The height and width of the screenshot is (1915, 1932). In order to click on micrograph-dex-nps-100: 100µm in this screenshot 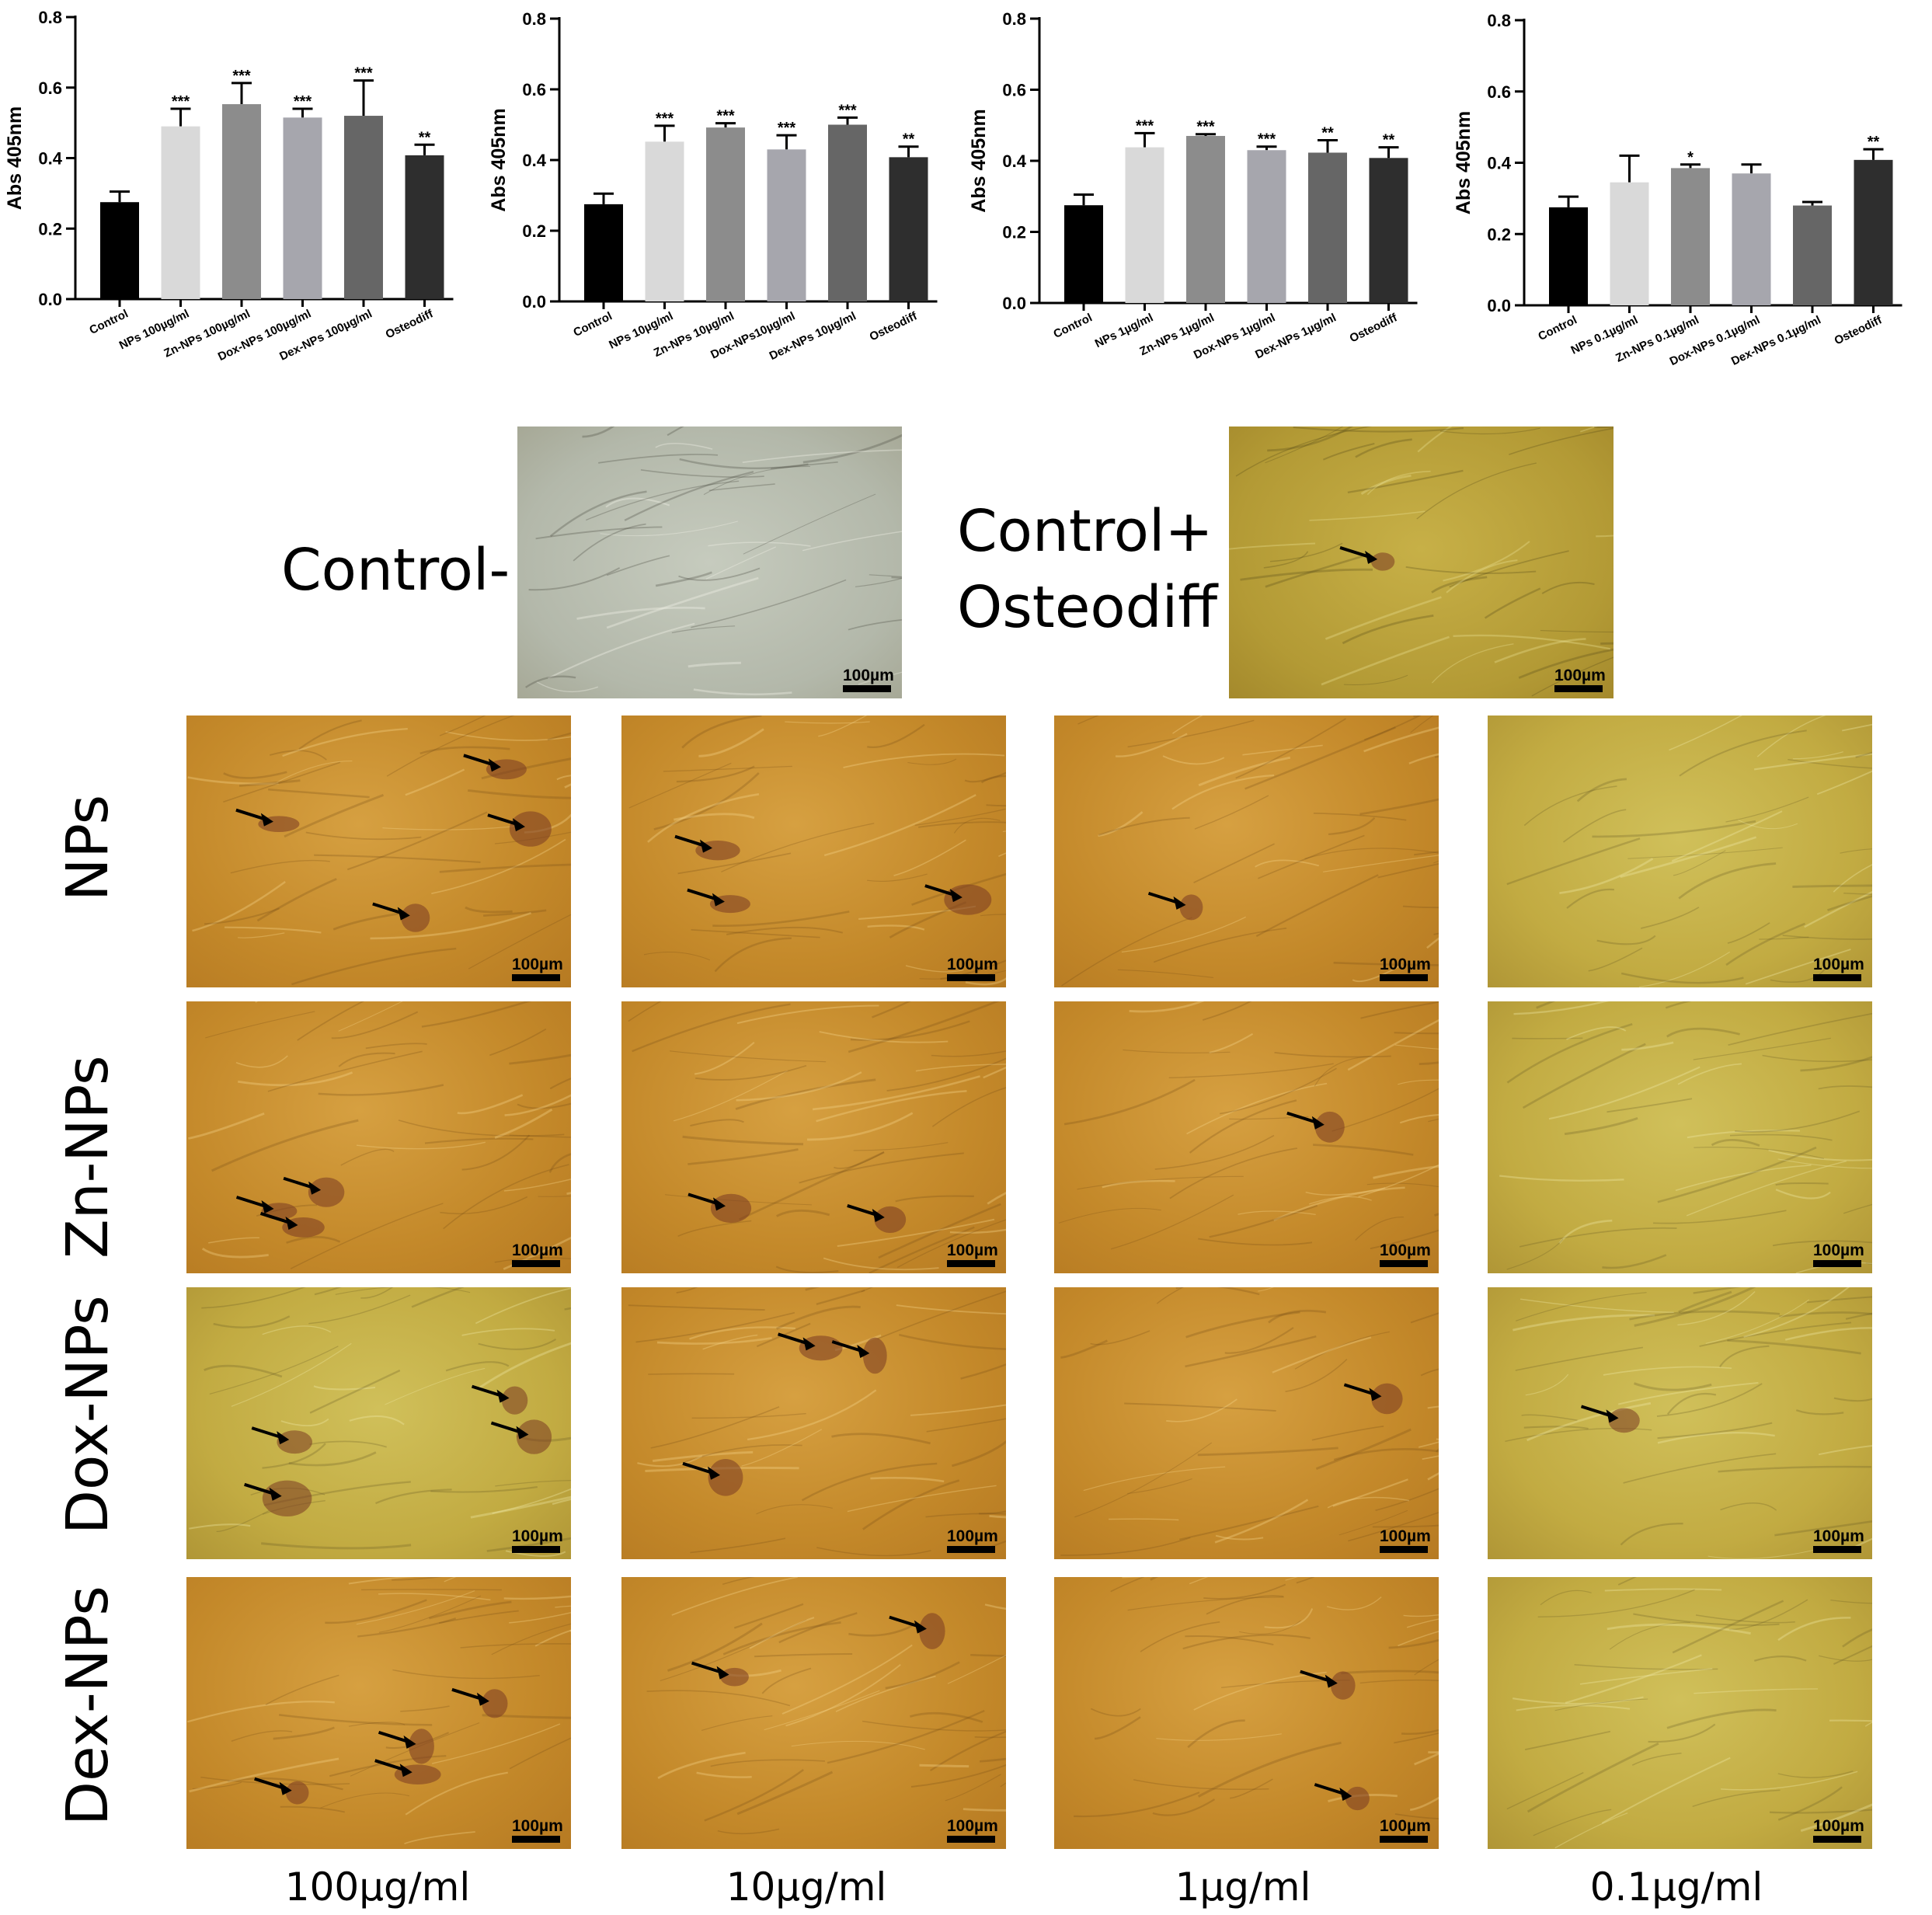, I will do `click(378, 1713)`.